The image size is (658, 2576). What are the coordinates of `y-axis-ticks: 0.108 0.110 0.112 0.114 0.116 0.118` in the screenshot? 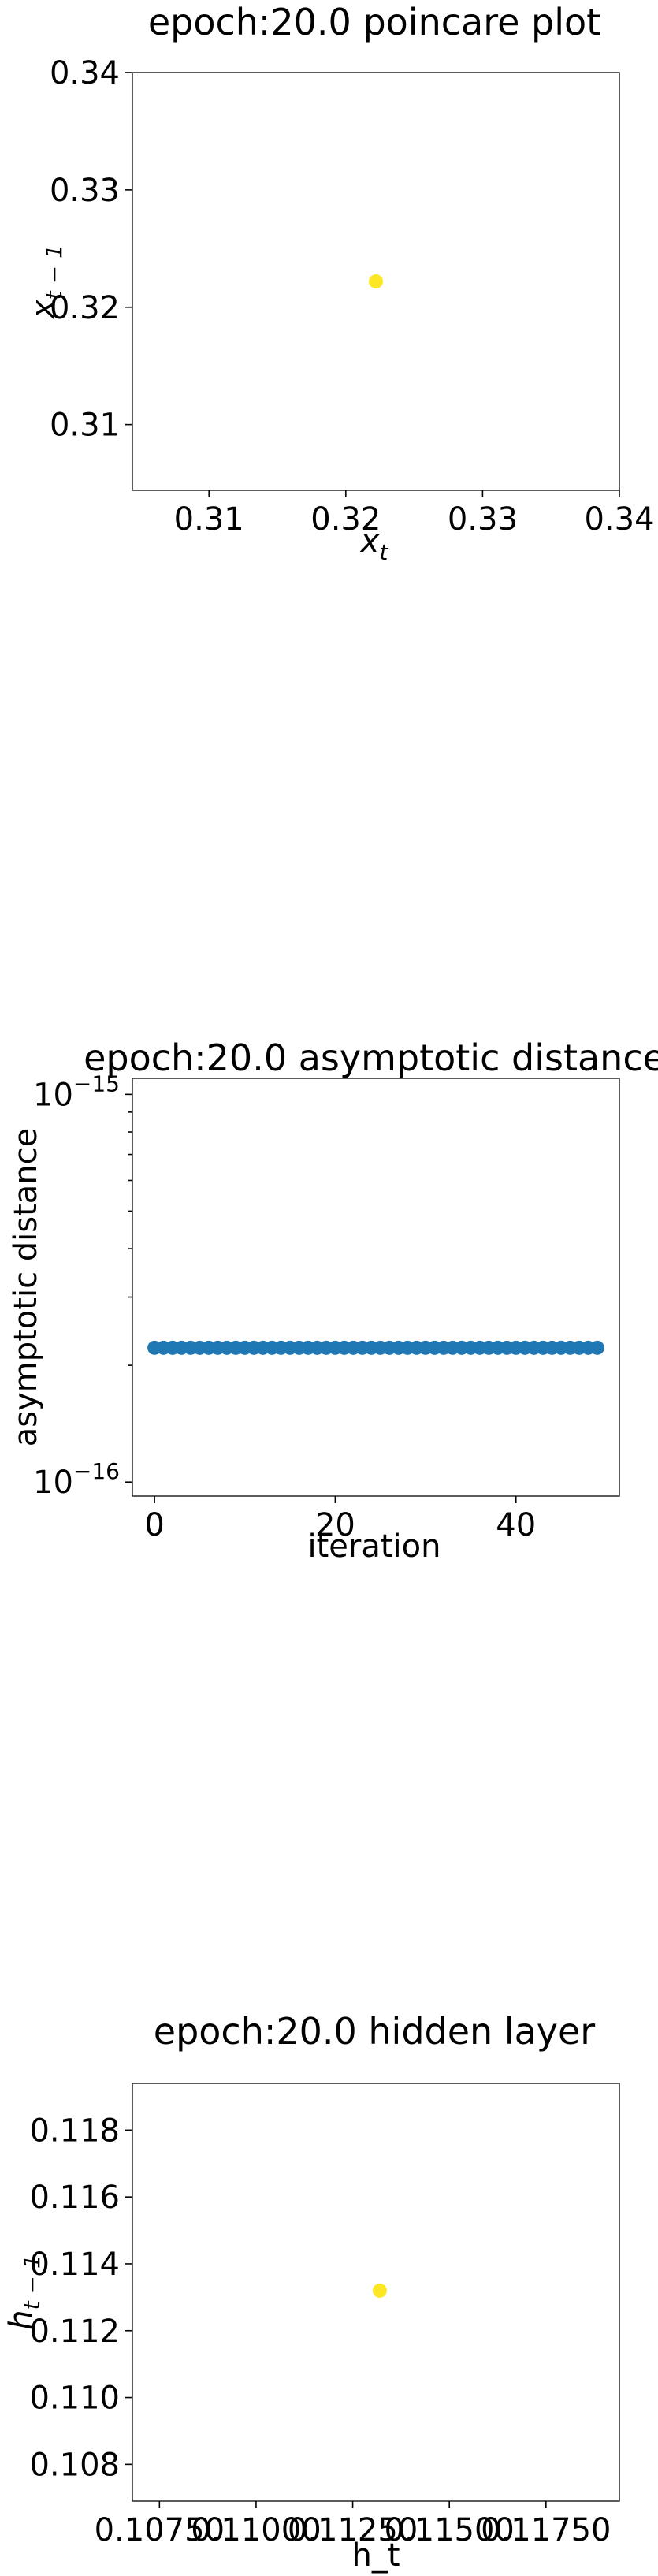 It's located at (80, 2298).